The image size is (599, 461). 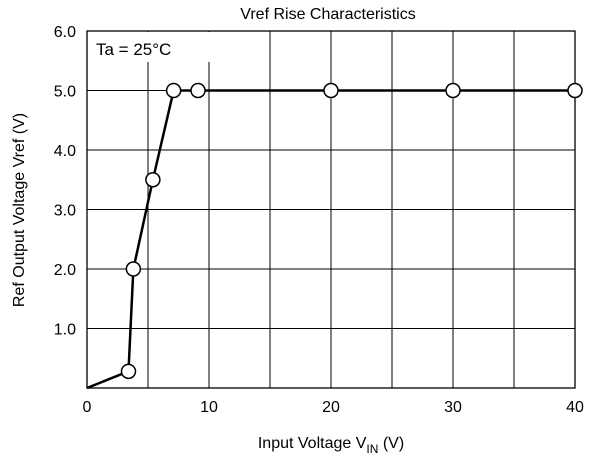 What do you see at coordinates (65, 92) in the screenshot?
I see `y-tick-label-4: 5.0` at bounding box center [65, 92].